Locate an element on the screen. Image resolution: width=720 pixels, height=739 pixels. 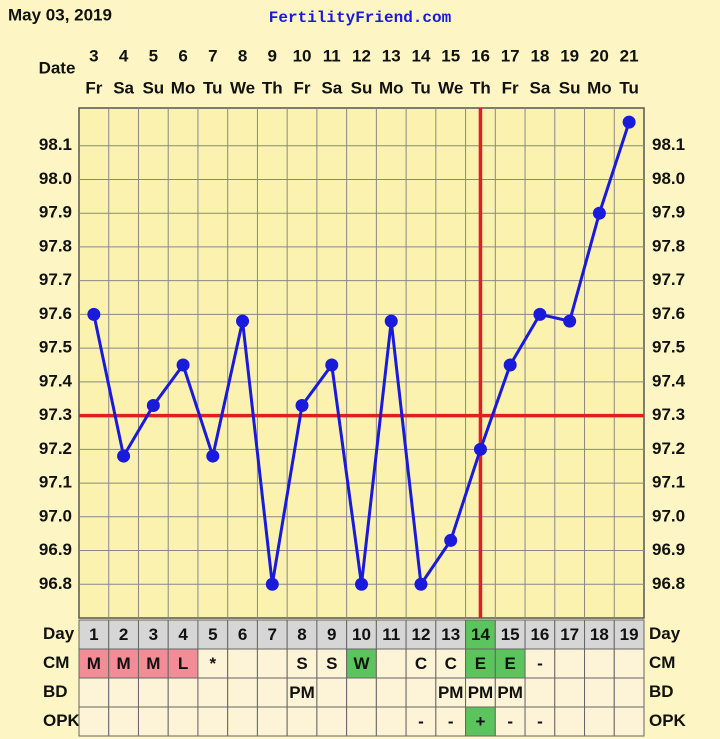
cm-cell: W is located at coordinates (361, 663).